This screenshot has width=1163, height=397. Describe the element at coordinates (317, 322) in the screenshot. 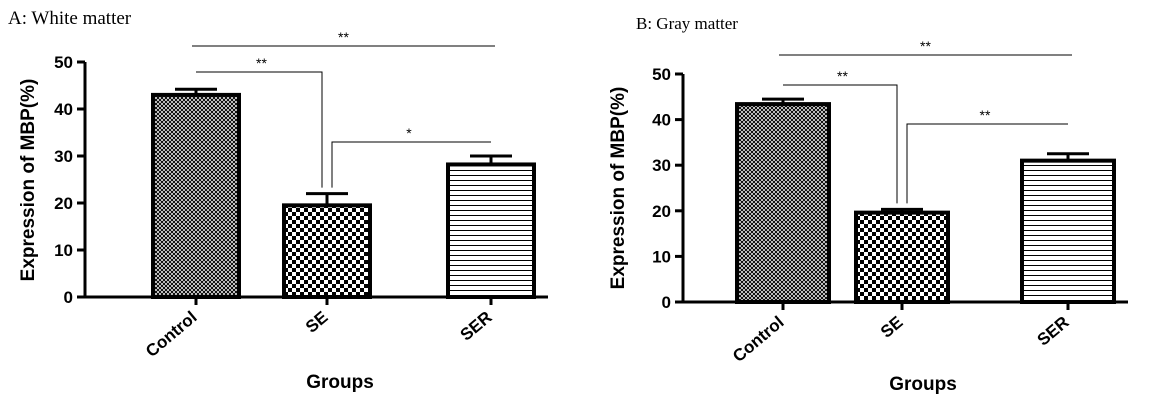

I see `chart-a-category-label: SE` at that location.